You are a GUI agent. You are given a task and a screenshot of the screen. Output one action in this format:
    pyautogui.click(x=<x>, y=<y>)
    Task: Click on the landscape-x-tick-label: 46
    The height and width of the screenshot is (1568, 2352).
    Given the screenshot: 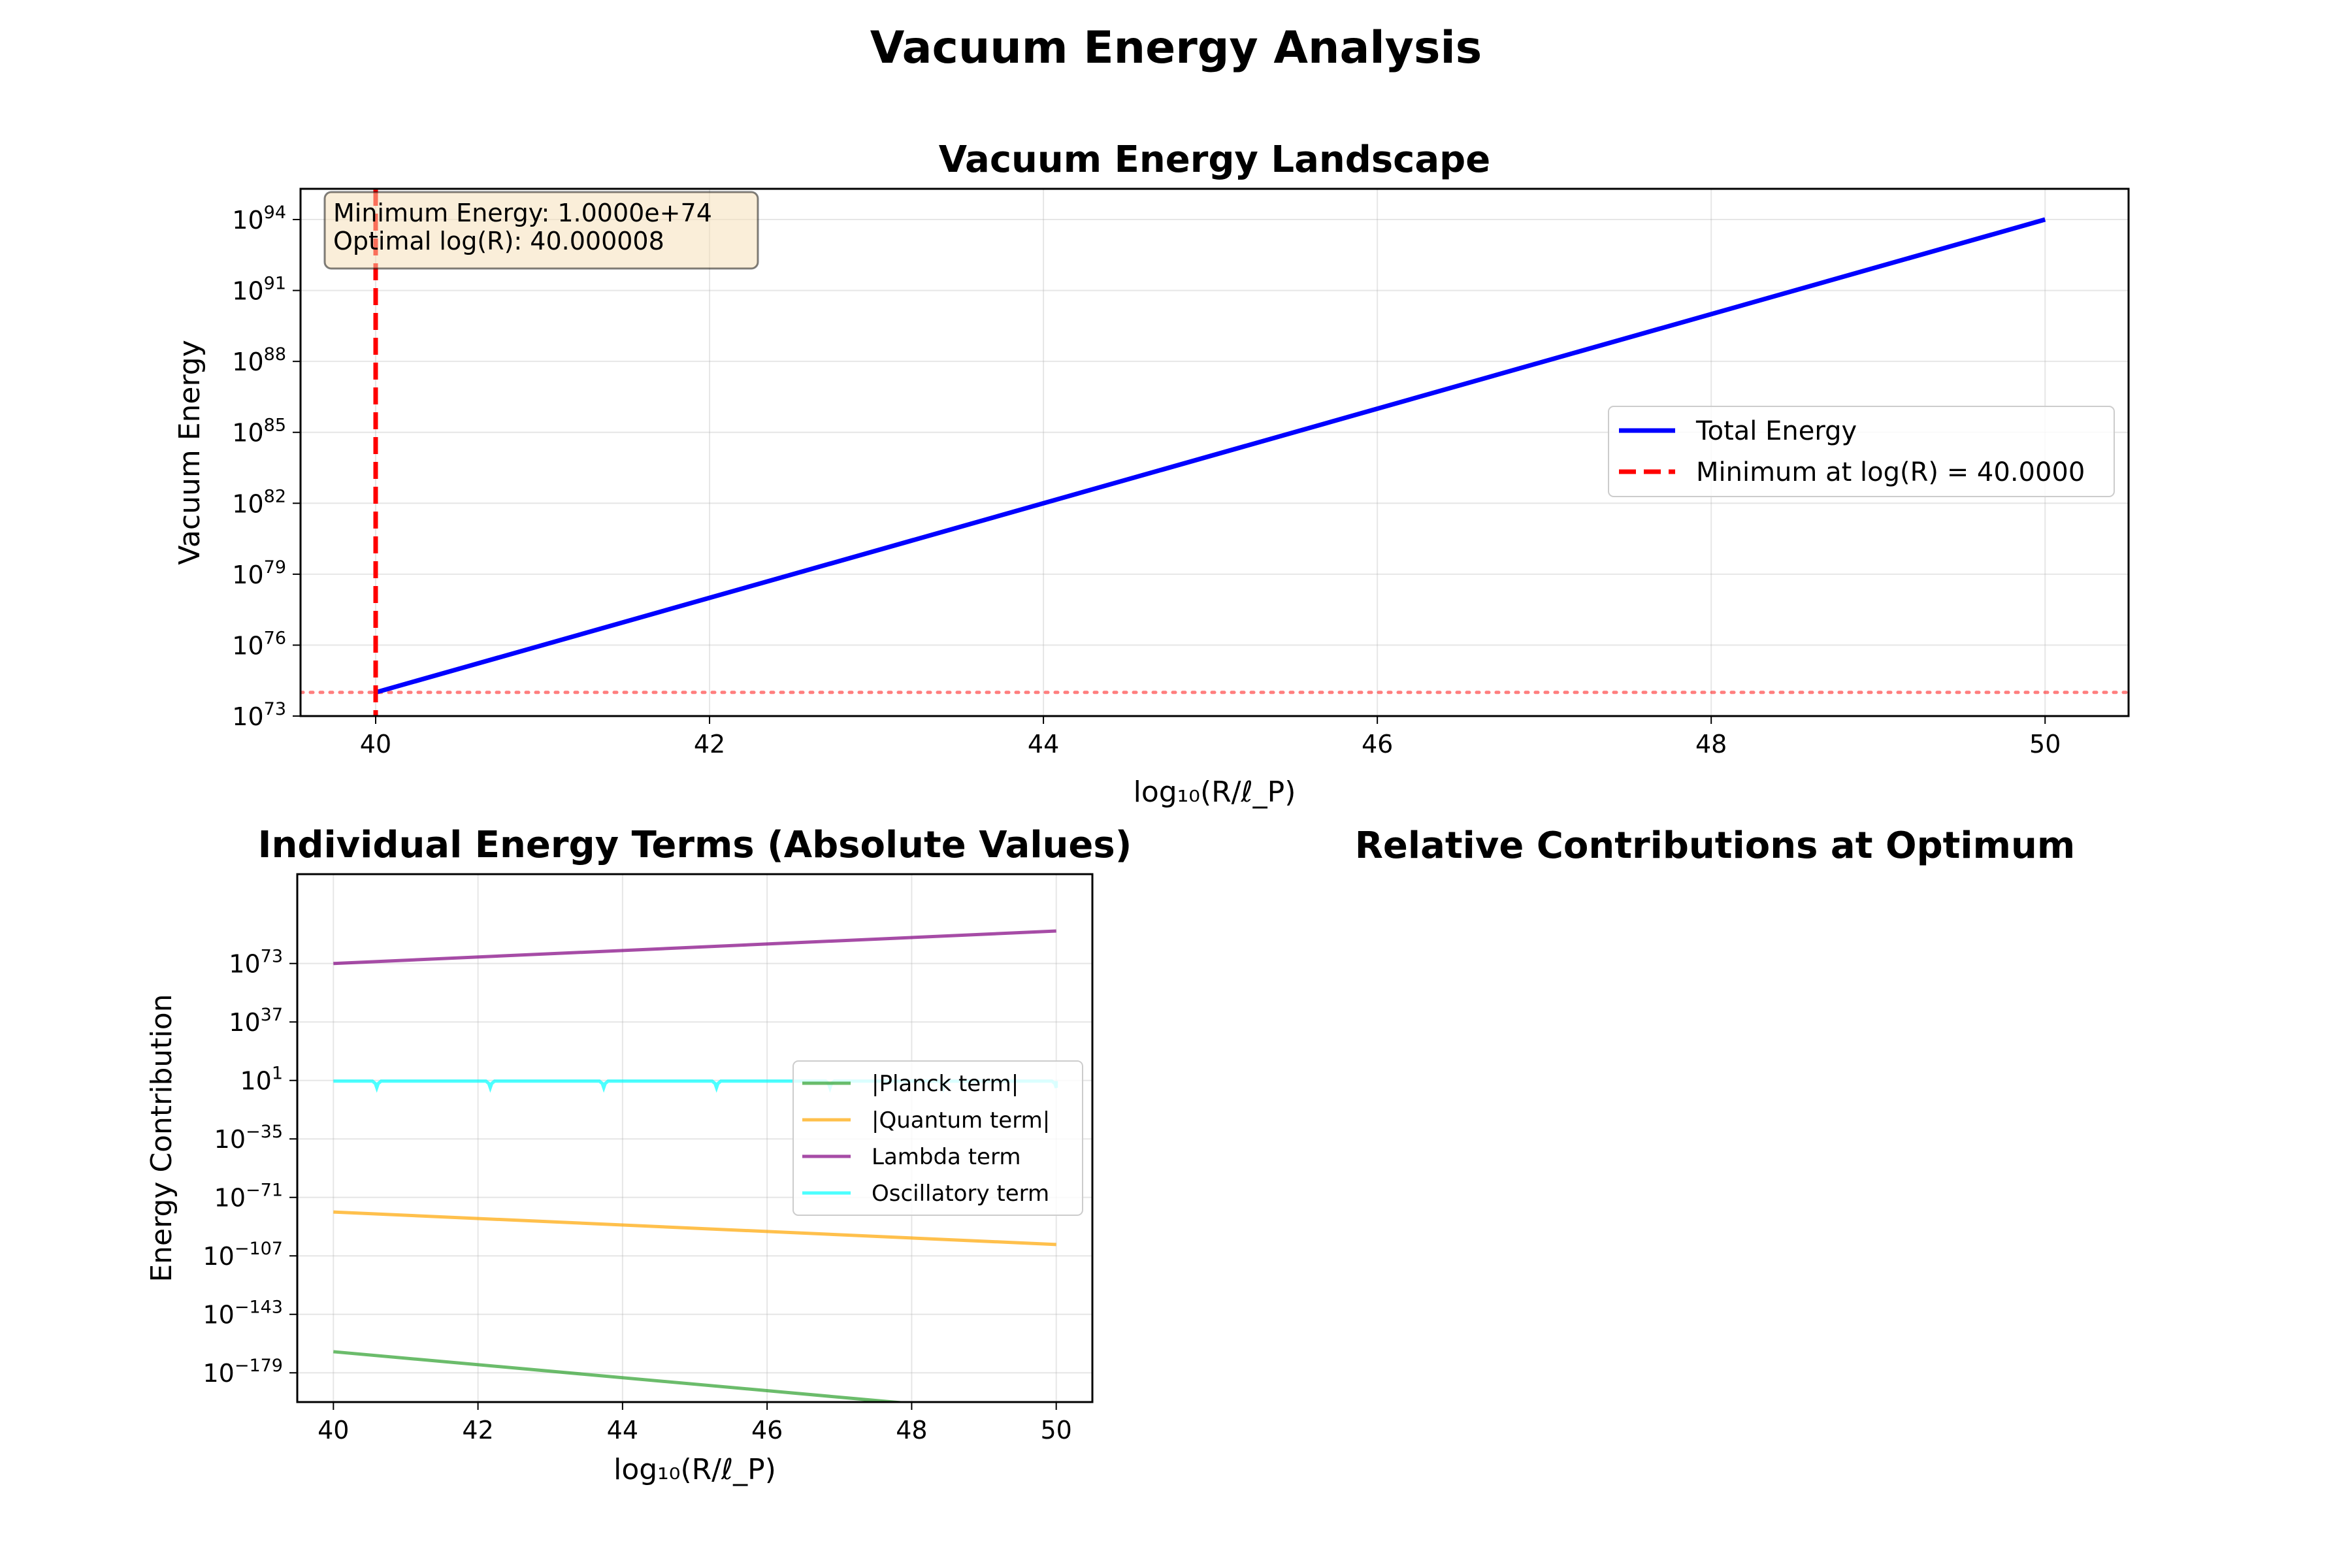 What is the action you would take?
    pyautogui.click(x=1377, y=744)
    